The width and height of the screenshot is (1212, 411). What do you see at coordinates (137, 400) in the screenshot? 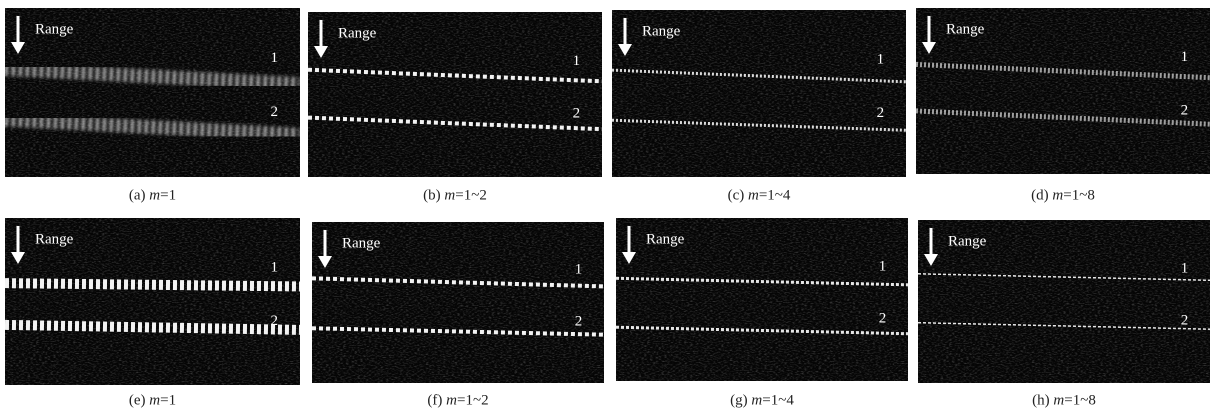
I see `caption-label: (e)` at bounding box center [137, 400].